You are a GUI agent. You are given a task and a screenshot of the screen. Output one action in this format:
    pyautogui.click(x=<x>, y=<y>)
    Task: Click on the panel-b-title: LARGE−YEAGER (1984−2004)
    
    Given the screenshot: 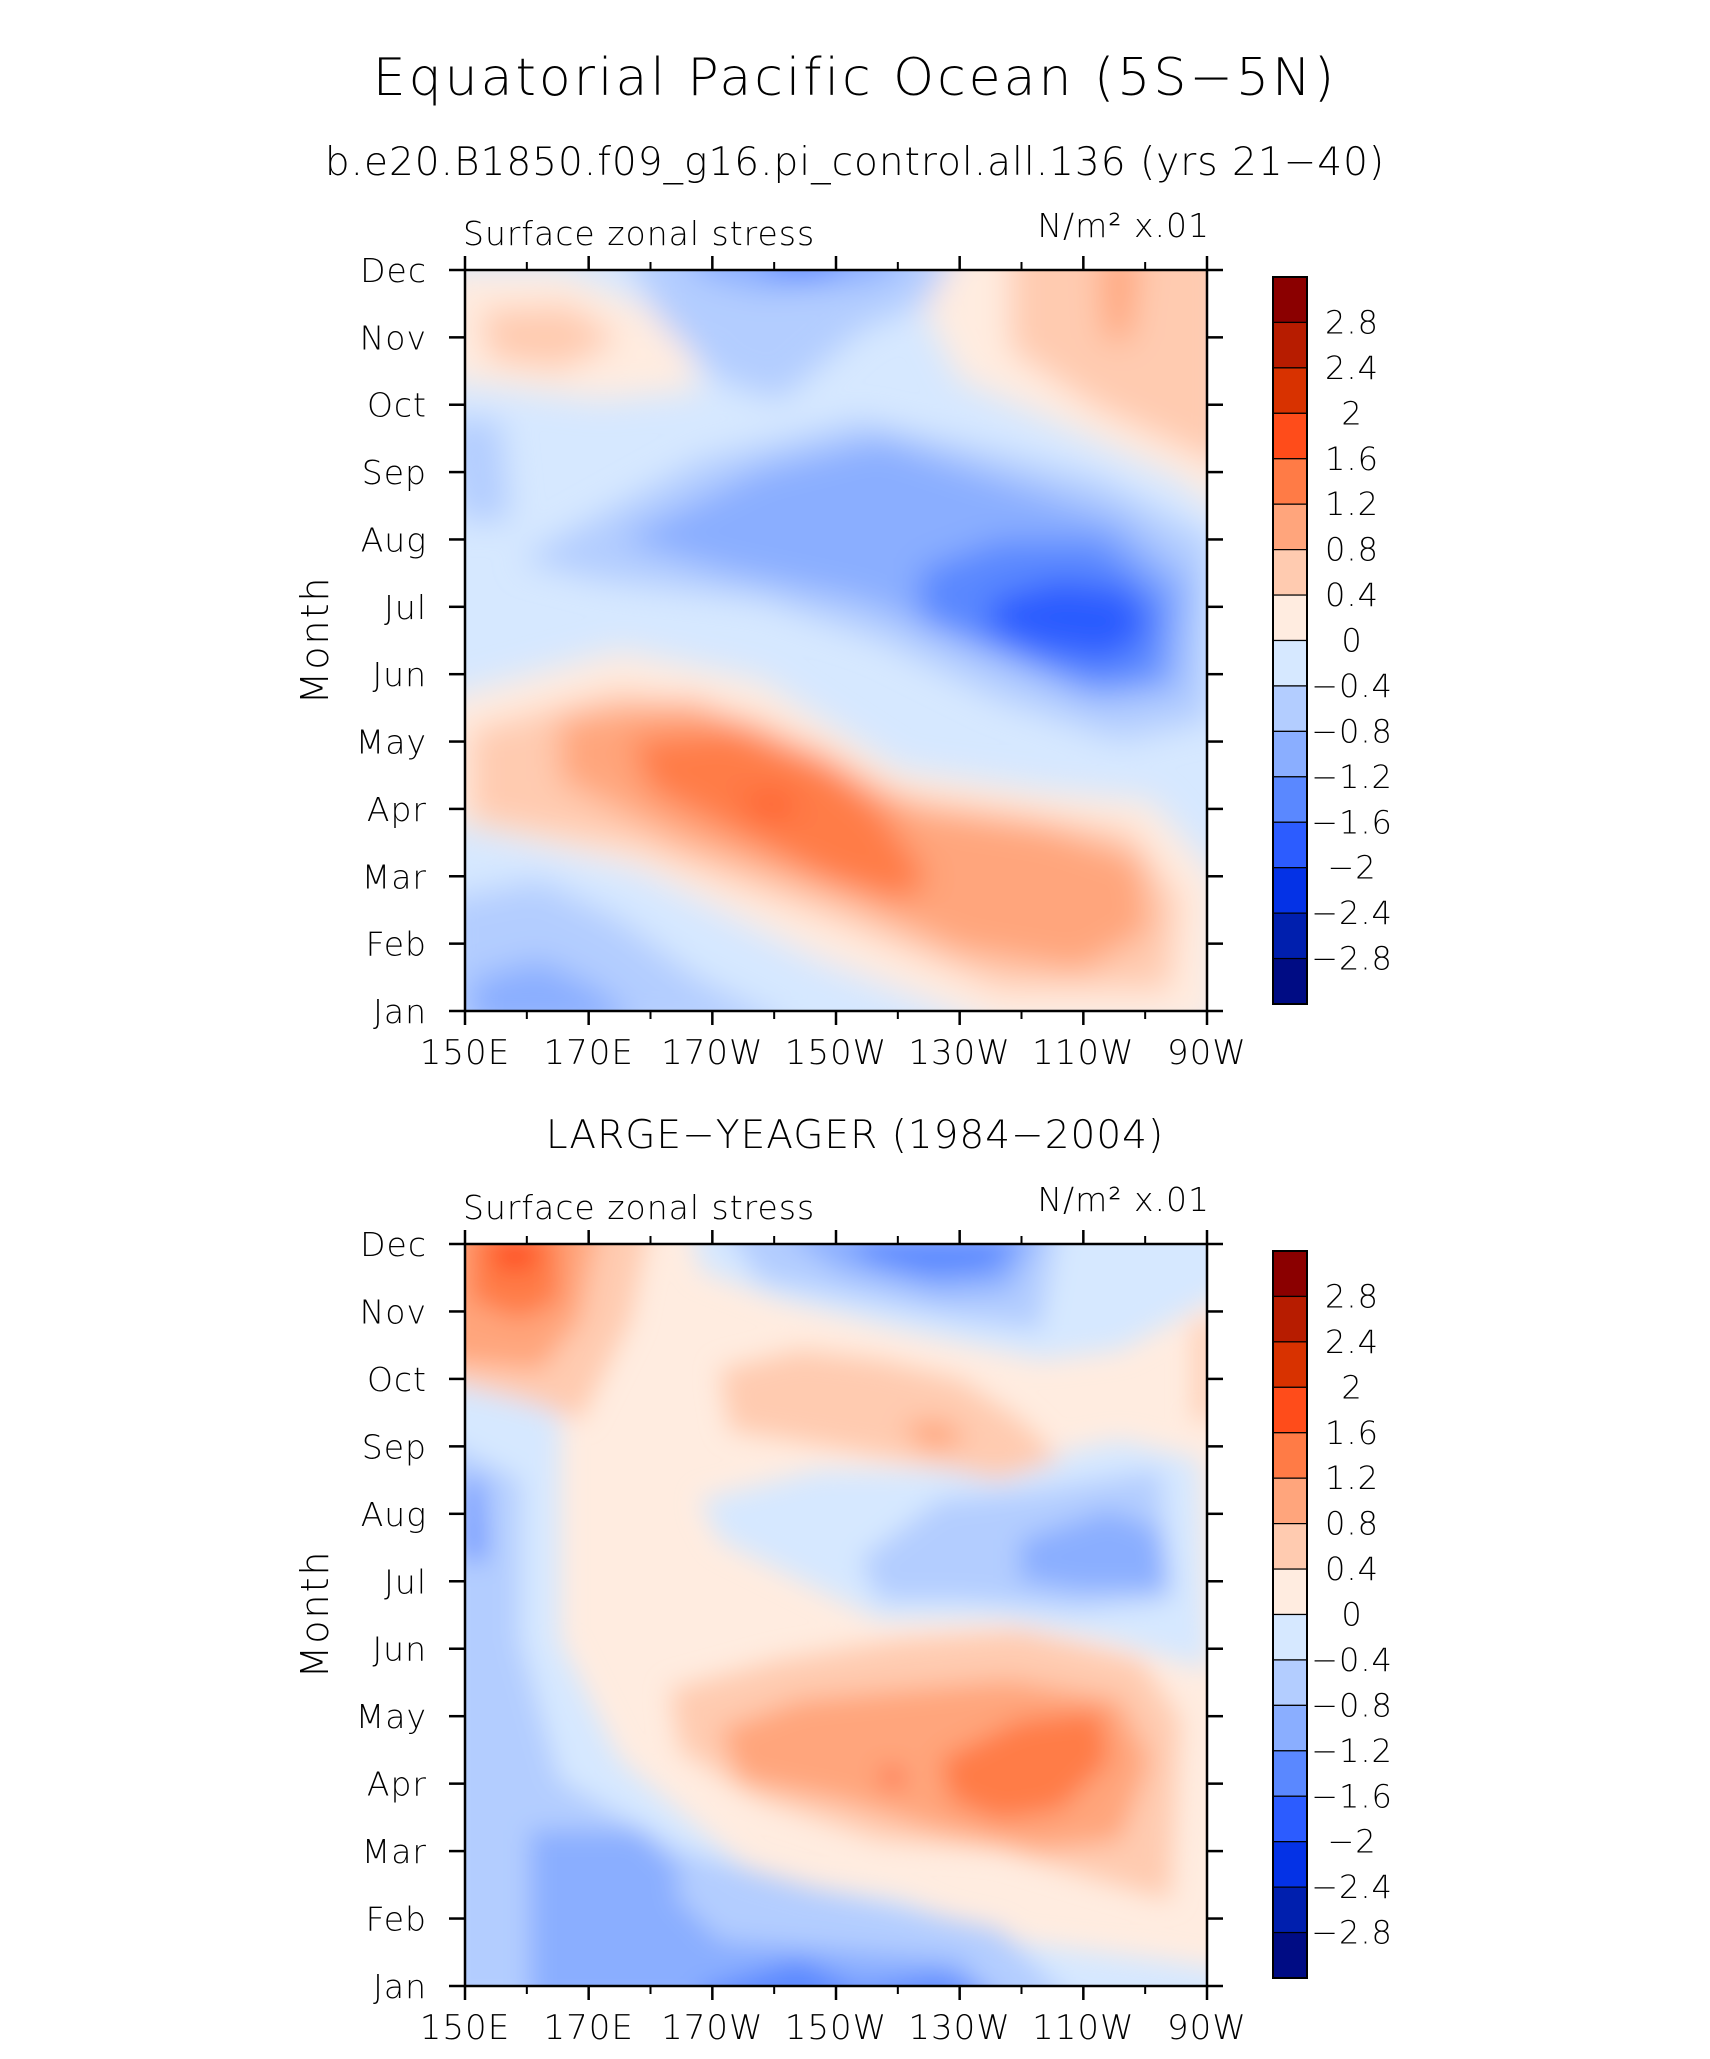 What is the action you would take?
    pyautogui.click(x=855, y=1135)
    